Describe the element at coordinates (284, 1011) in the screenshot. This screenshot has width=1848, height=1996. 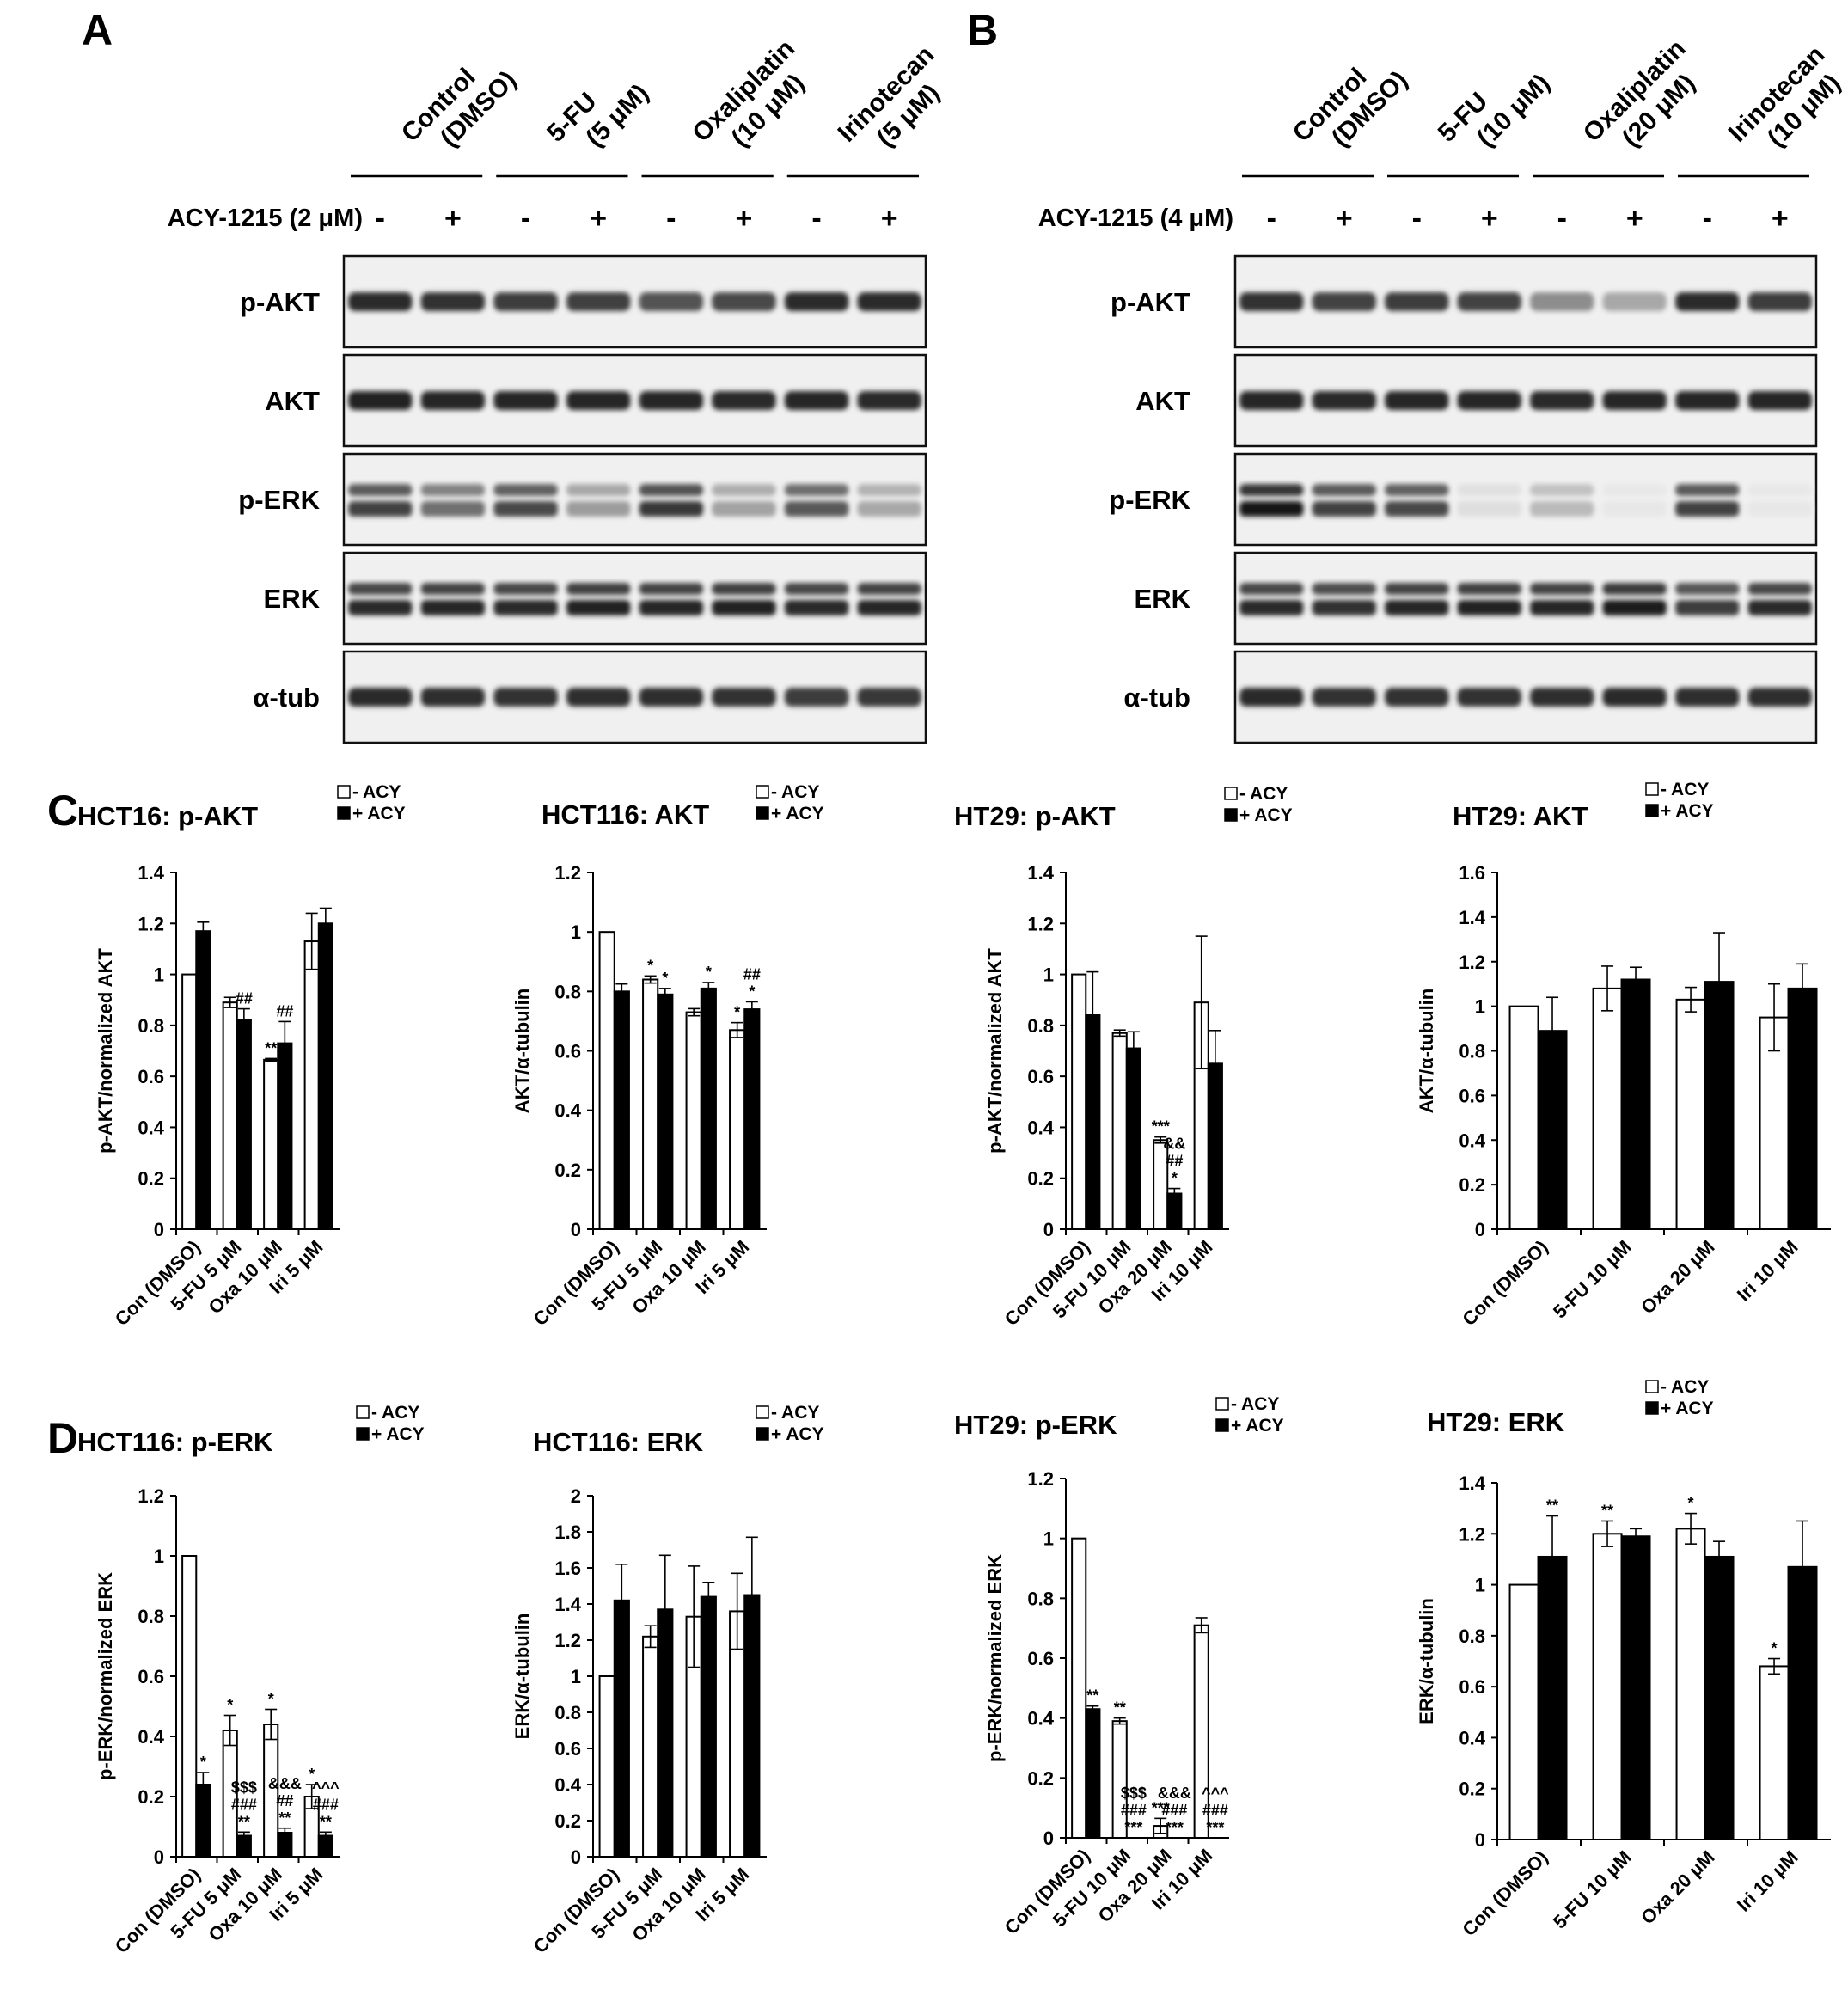
I see `significance-mark: ##` at that location.